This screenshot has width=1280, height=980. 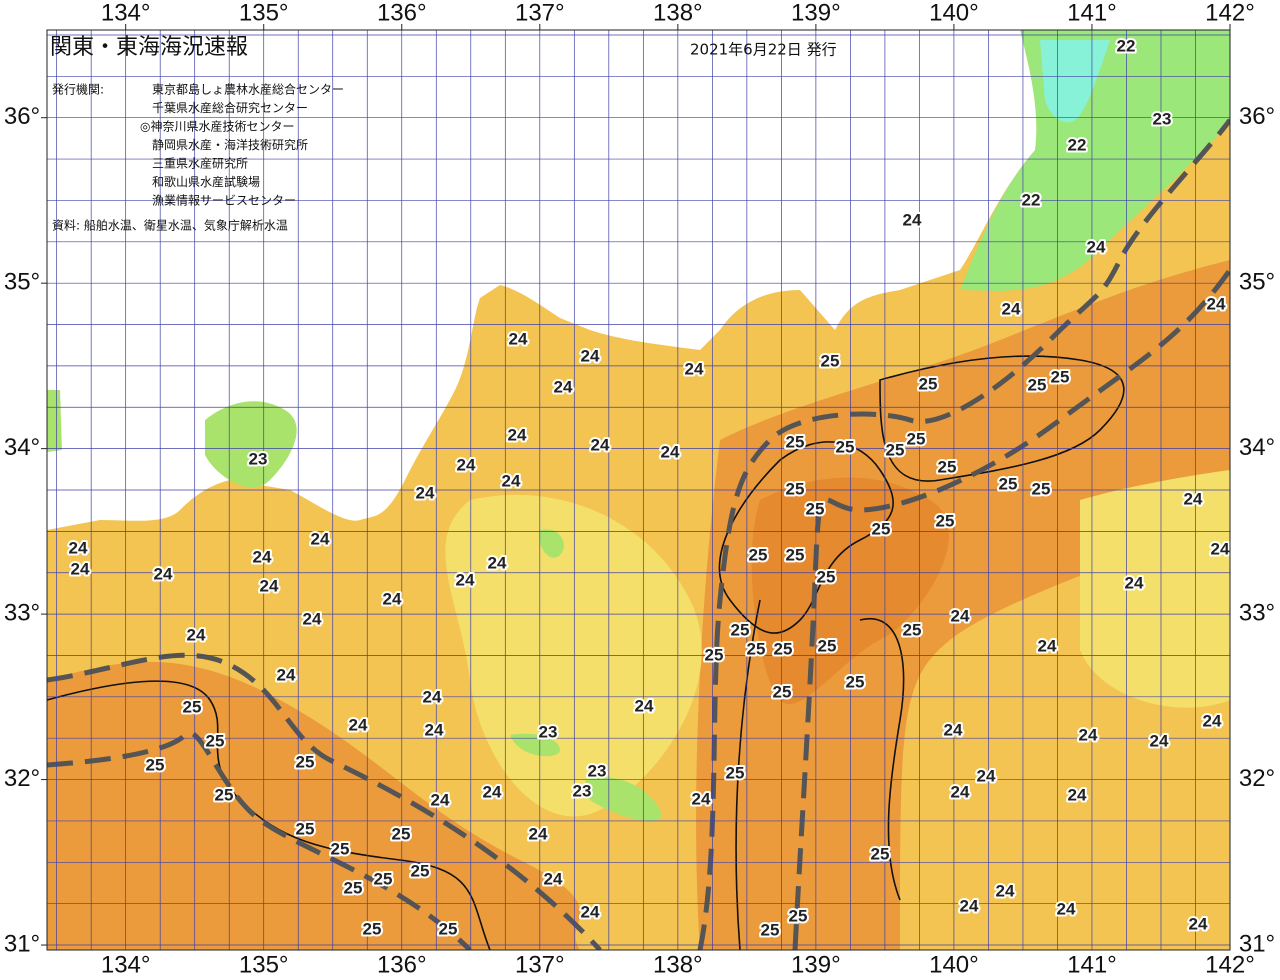 What do you see at coordinates (402, 964) in the screenshot?
I see `lon-label: 136°` at bounding box center [402, 964].